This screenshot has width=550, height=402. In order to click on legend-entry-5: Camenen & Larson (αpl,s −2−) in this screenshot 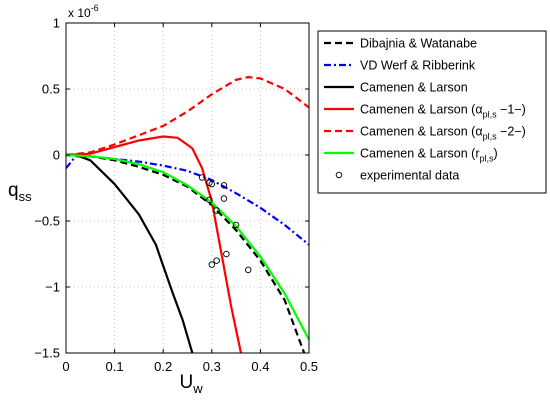, I will do `click(425, 133)`.